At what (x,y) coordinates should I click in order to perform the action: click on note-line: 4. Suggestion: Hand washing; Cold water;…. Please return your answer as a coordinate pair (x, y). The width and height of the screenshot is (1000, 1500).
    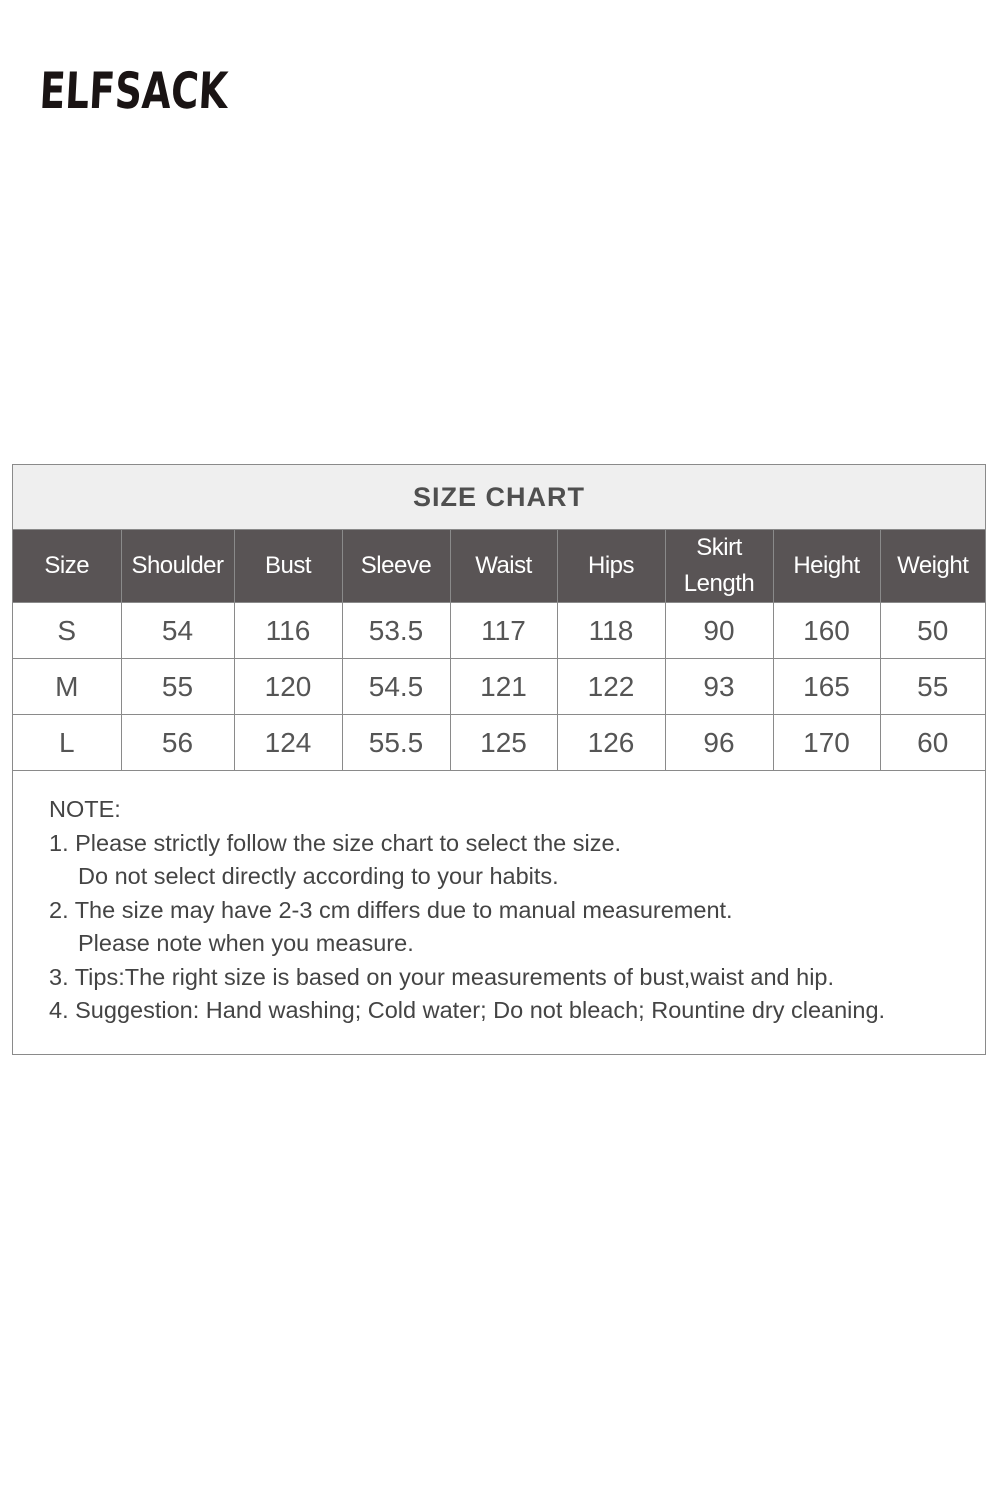
    Looking at the image, I should click on (467, 1010).